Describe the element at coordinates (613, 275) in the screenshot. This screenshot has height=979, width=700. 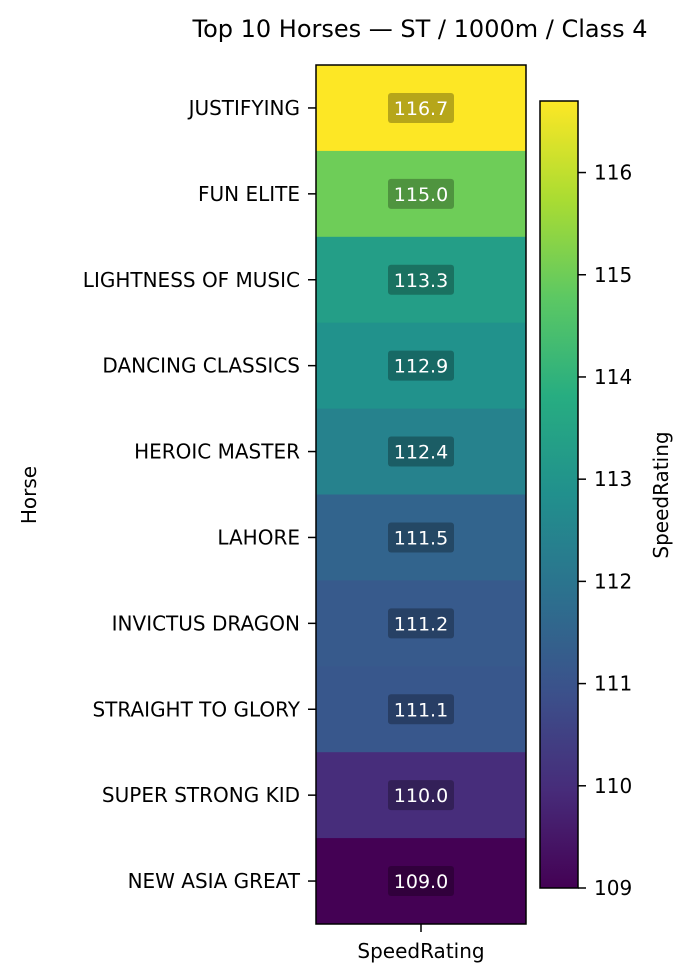
I see `colorbar-tick-label: 115` at that location.